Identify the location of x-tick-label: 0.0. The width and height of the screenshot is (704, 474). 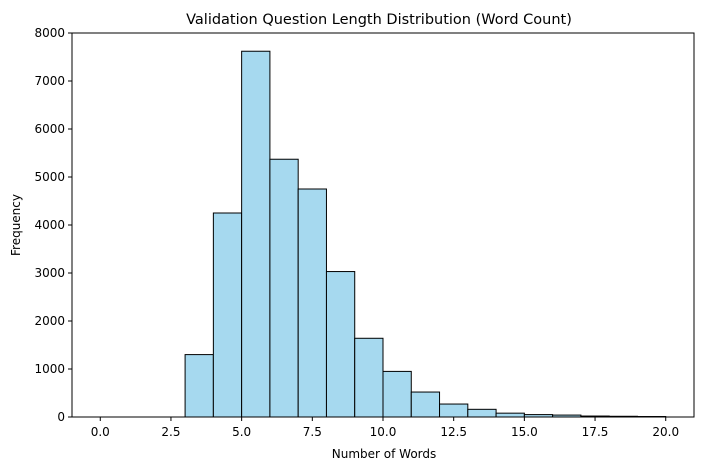
(100, 432).